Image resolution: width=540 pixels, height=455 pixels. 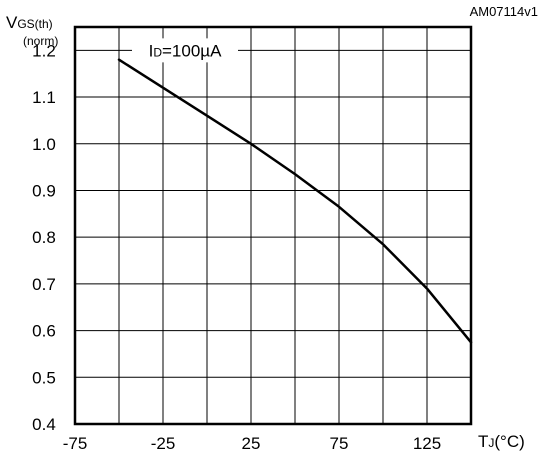 I want to click on annotation-background, so click(x=185, y=50).